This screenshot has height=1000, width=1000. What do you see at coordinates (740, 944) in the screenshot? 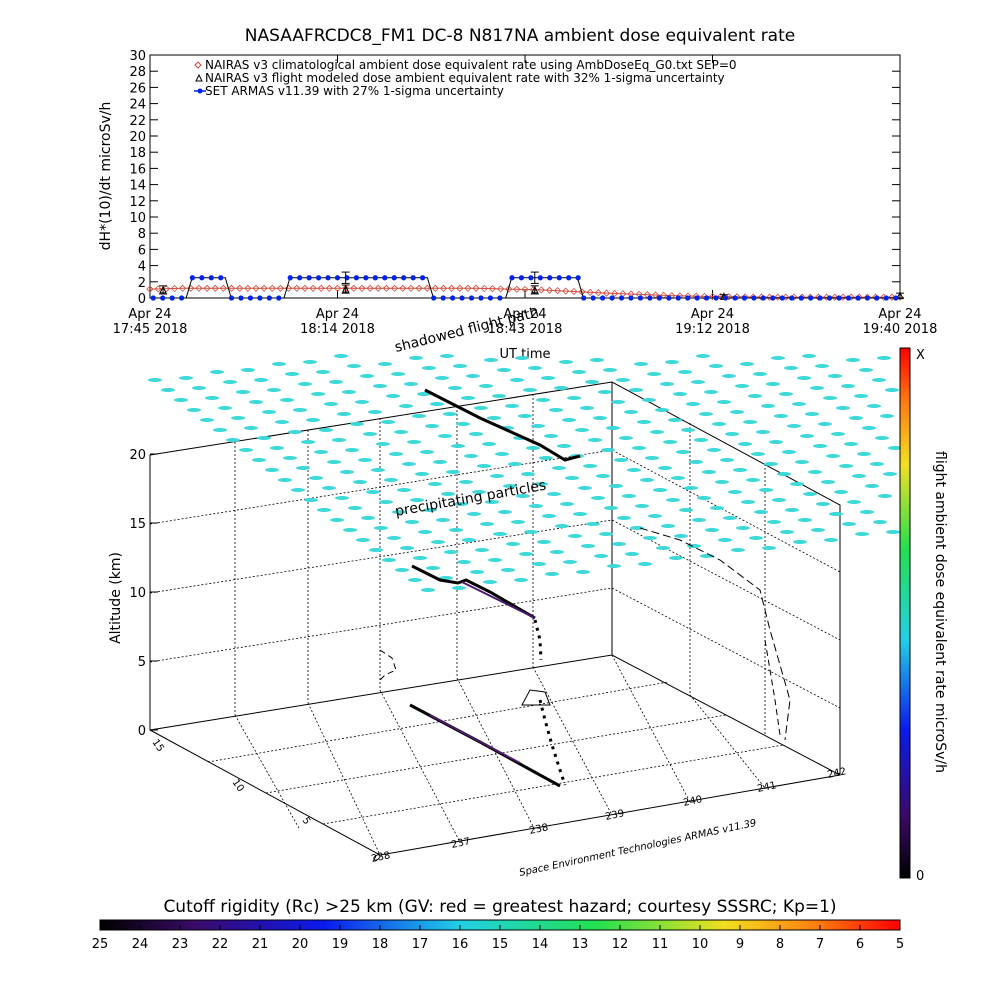
I see `rc-tick-label: 9` at bounding box center [740, 944].